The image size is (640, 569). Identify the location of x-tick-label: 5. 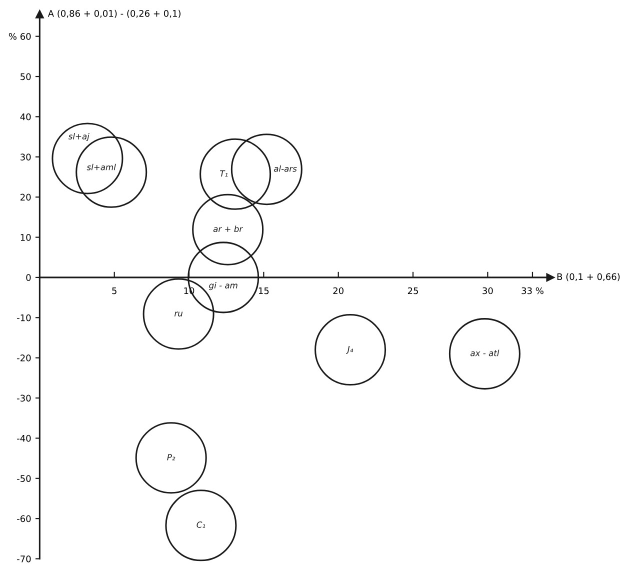
(114, 290).